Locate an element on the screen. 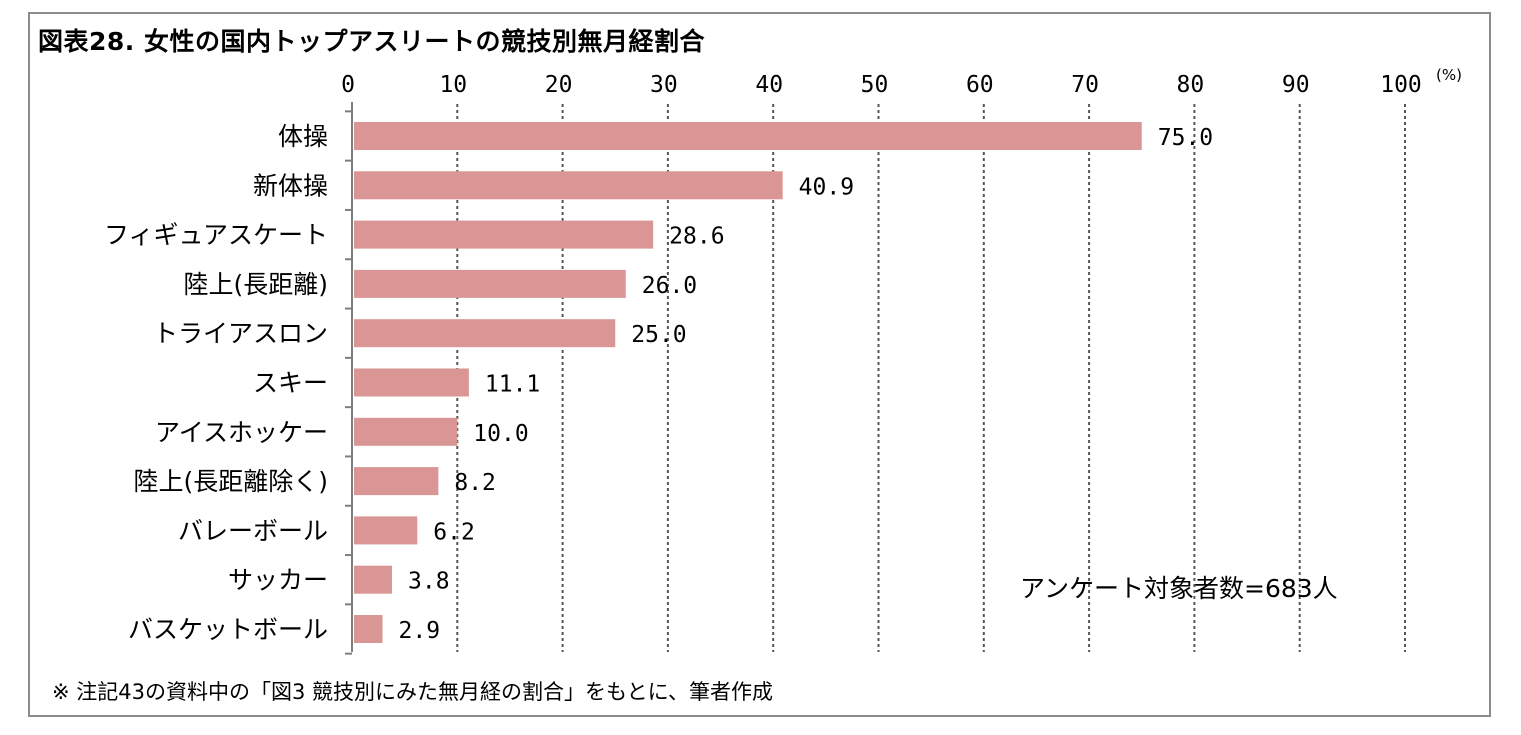 The image size is (1521, 735). category-label: フィギュアスケート is located at coordinates (216, 235).